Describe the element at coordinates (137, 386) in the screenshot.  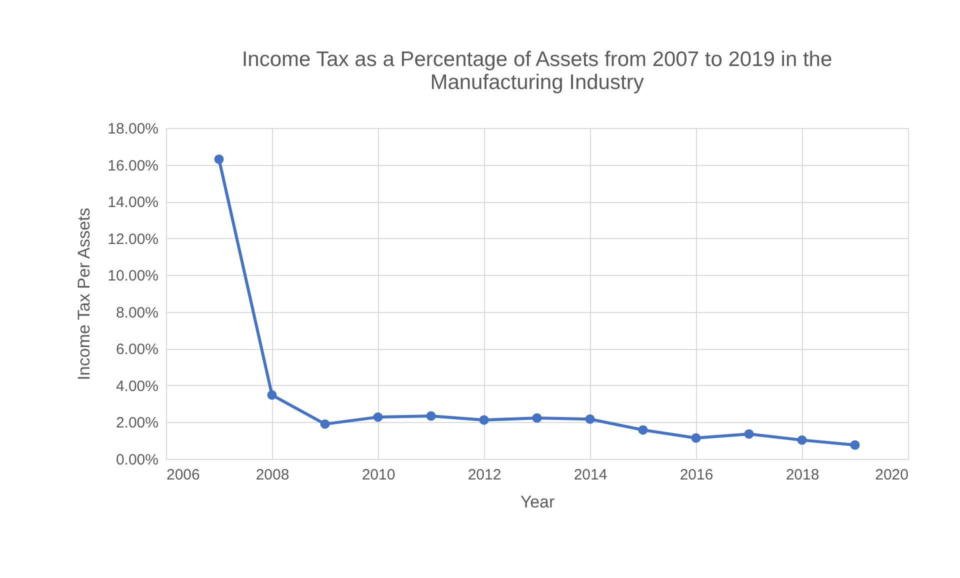
I see `y-tick-label: 4.00%` at that location.